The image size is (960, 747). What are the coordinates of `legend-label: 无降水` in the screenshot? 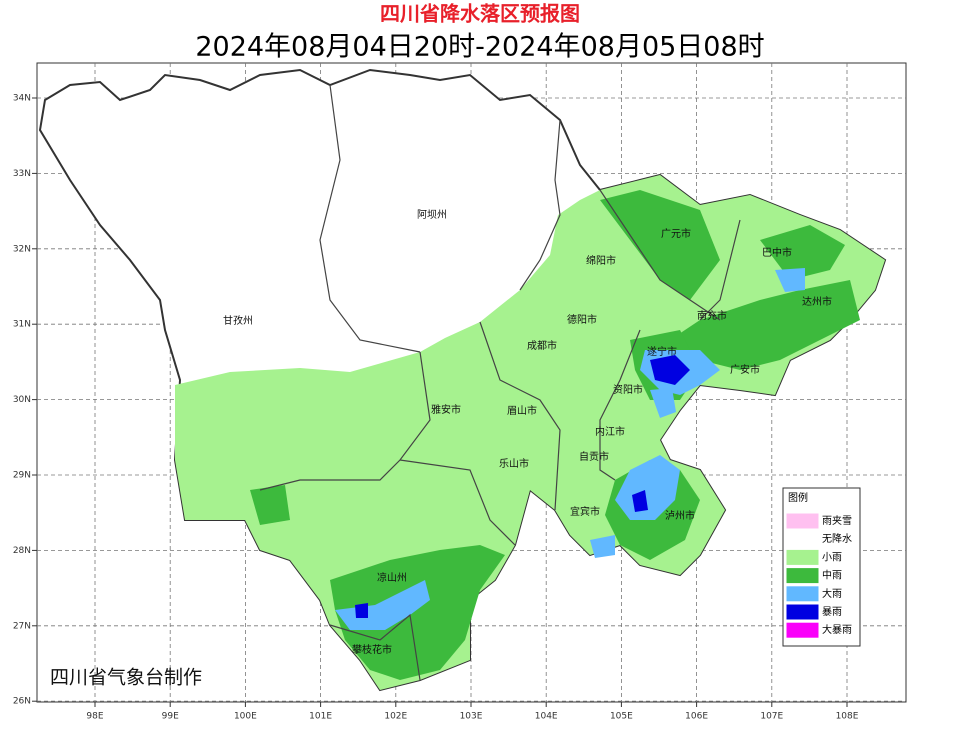 It's located at (837, 538).